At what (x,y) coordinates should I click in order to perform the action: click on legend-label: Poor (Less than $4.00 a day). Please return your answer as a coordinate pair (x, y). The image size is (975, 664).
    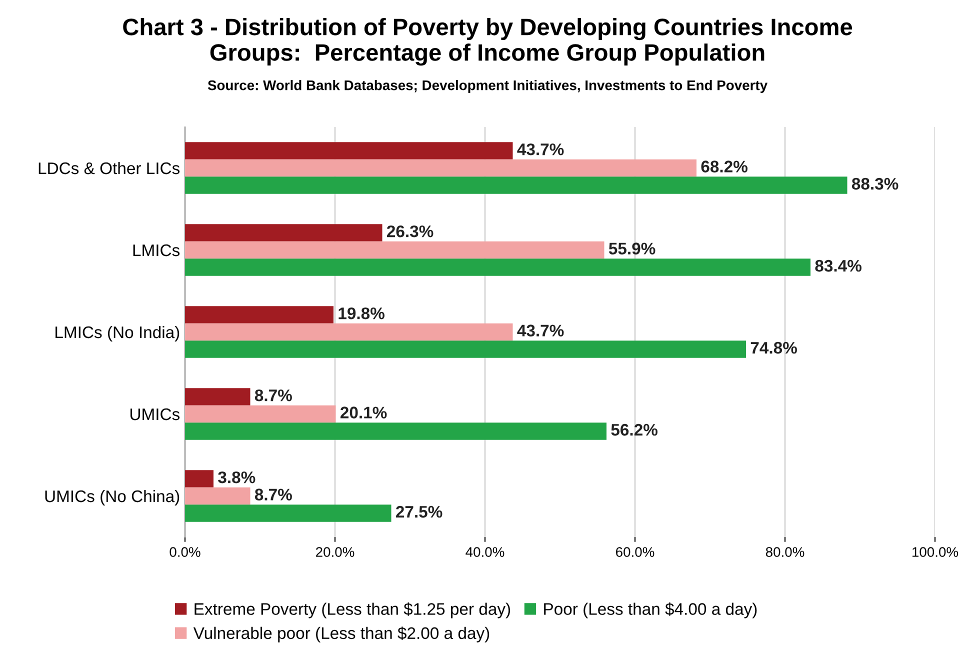
    Looking at the image, I should click on (650, 610).